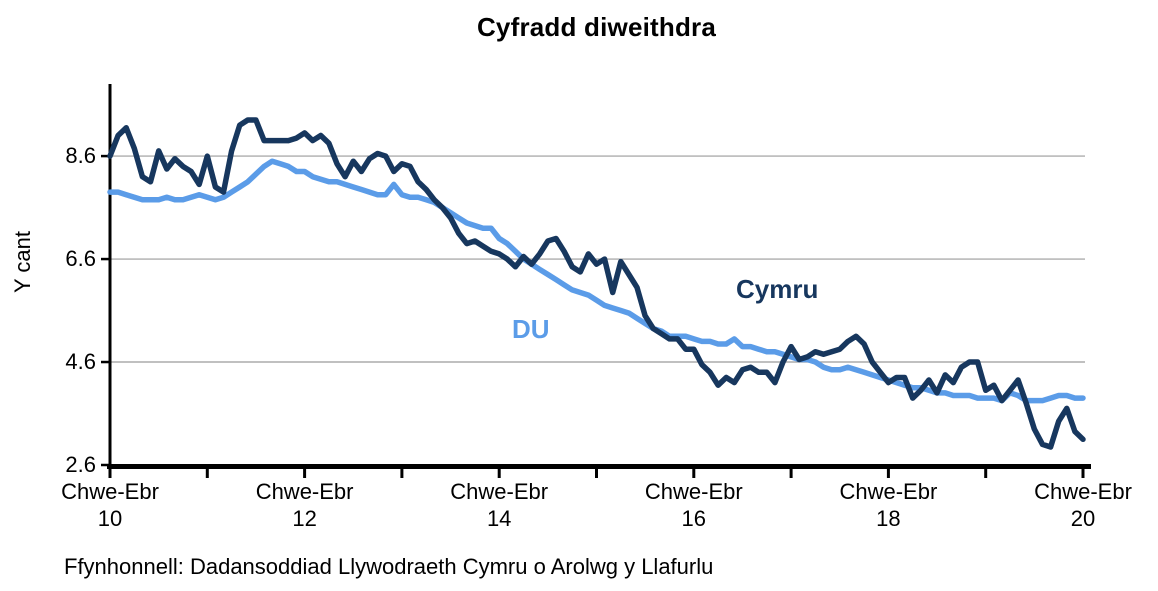 This screenshot has height=591, width=1158. What do you see at coordinates (693, 505) in the screenshot?
I see `x-tick-label: Chwe-Ebr 16` at bounding box center [693, 505].